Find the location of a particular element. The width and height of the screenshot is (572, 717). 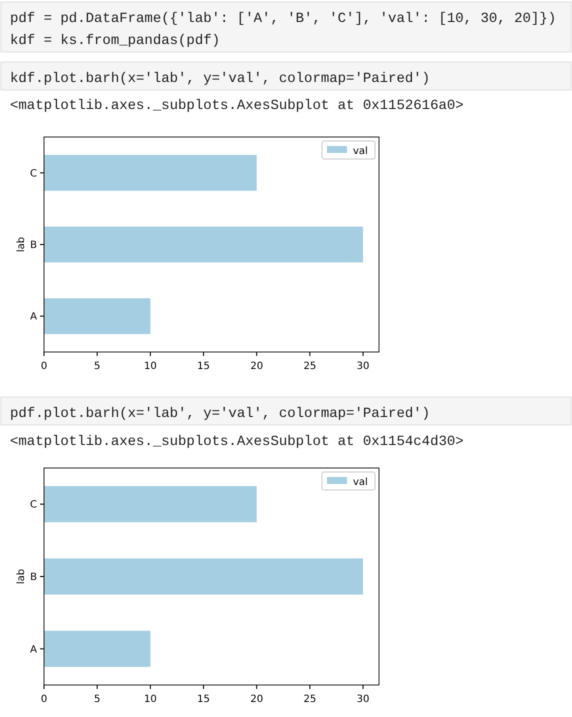

text: <matplotlib.axes._subplots.AxesSubplot at 0x1152616a0> is located at coordinates (237, 106).